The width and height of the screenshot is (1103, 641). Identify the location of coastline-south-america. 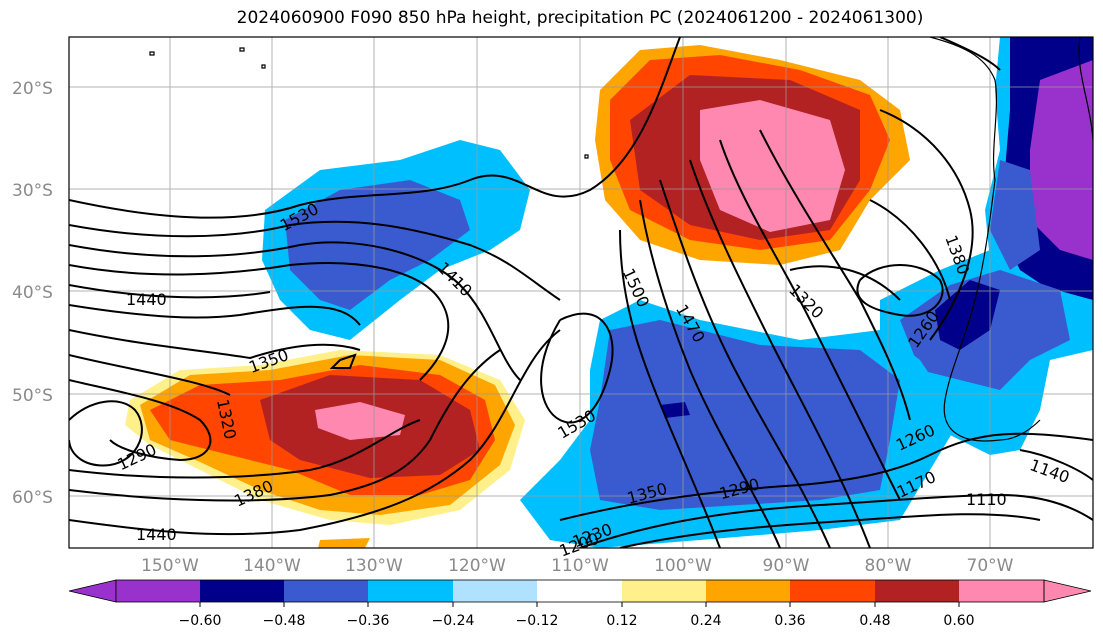
(985, 239).